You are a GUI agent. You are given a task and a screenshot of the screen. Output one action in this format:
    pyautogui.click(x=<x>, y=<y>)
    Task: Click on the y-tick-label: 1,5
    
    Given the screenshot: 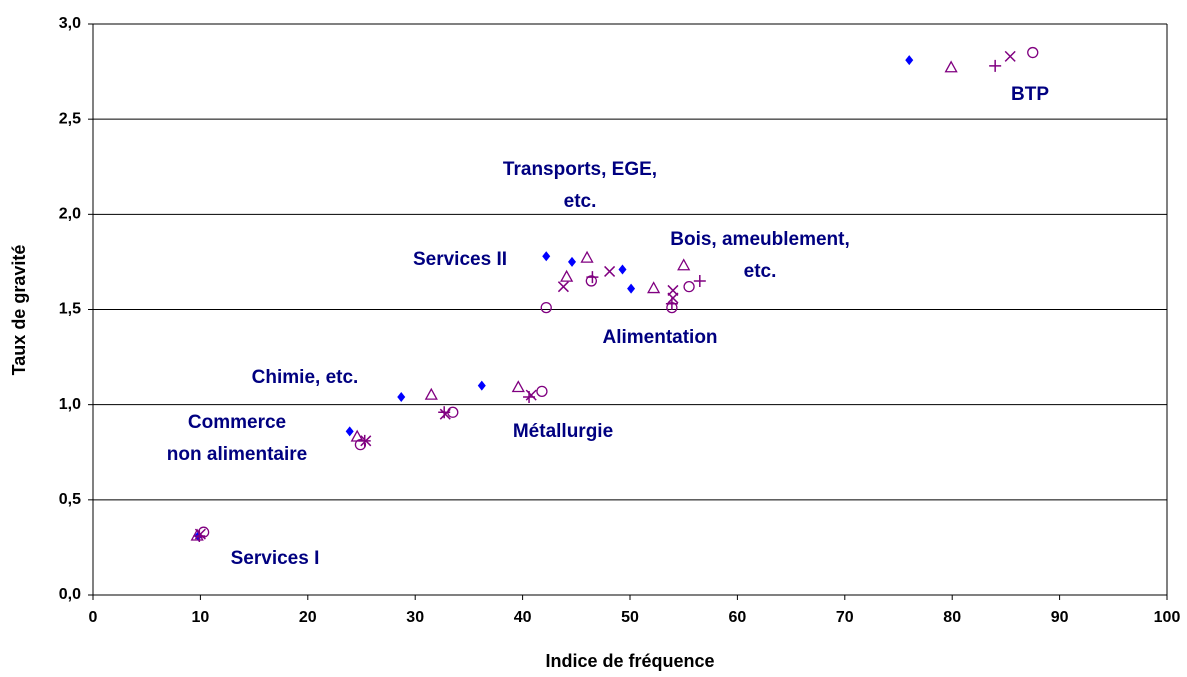 What is the action you would take?
    pyautogui.click(x=70, y=309)
    